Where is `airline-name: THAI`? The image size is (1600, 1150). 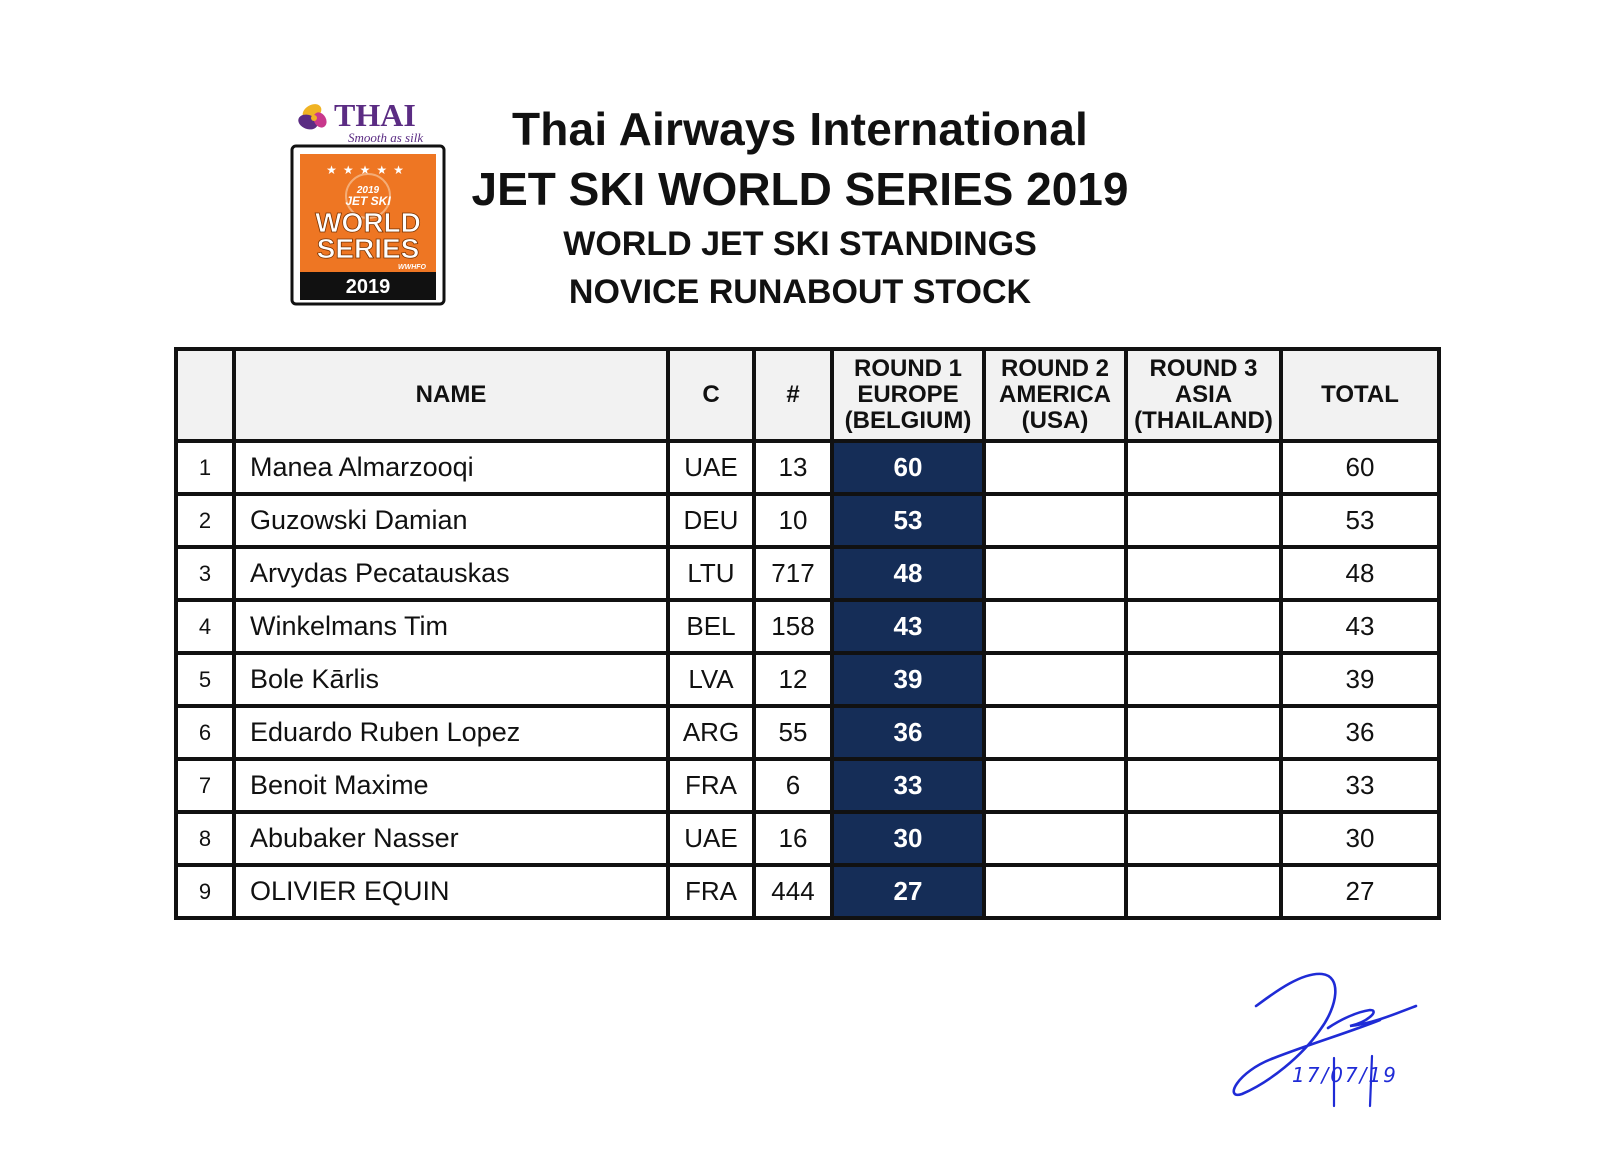 airline-name: THAI is located at coordinates (375, 115).